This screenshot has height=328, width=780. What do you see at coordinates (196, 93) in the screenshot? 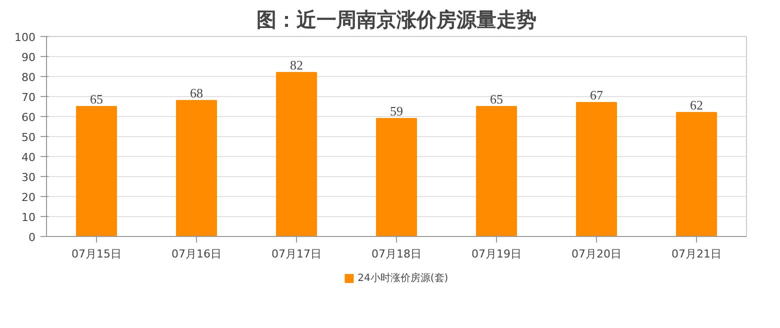
I see `data-label: 68` at bounding box center [196, 93].